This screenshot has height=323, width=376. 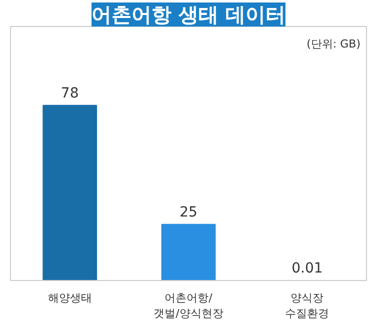 What do you see at coordinates (307, 268) in the screenshot?
I see `data-label: 0.01` at bounding box center [307, 268].